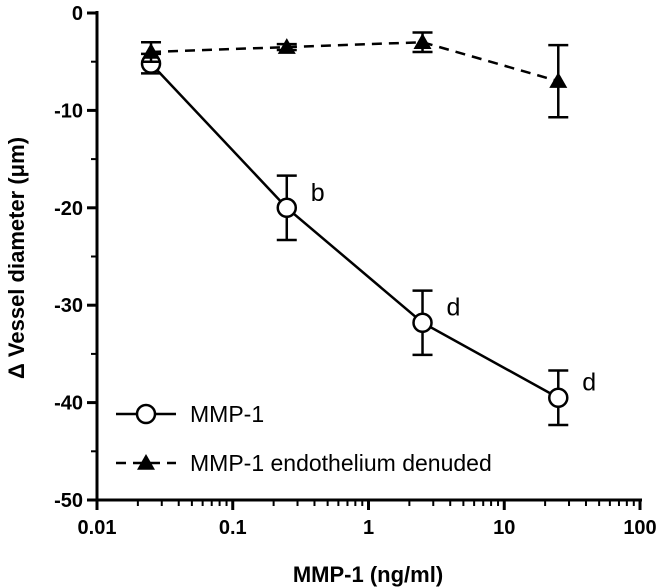  Describe the element at coordinates (68, 209) in the screenshot. I see `y-tick-label: -20` at that location.